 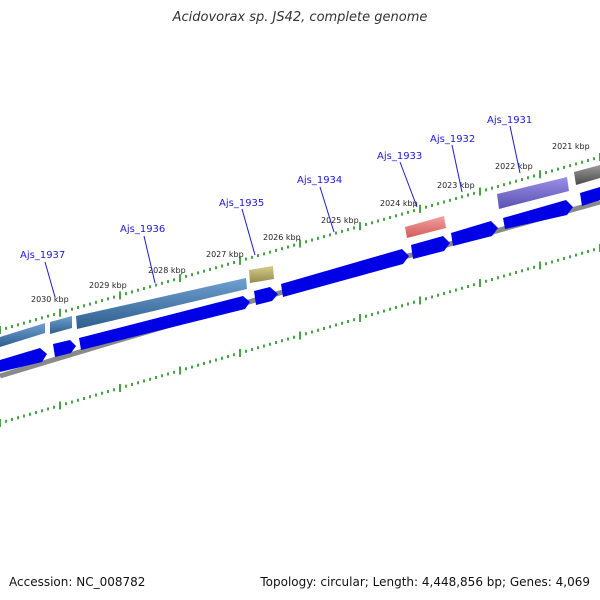 I want to click on feature-bar-ajs-1930, so click(x=587, y=175).